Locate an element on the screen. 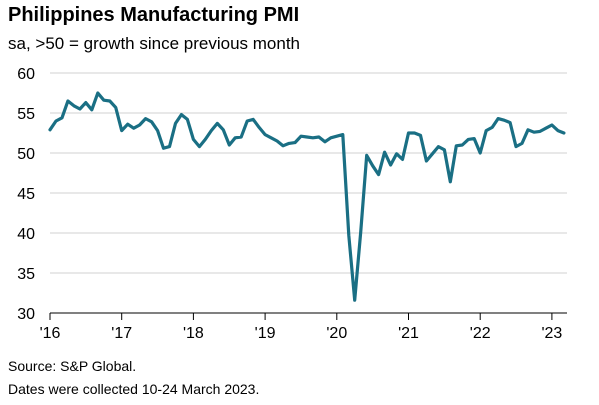 The image size is (599, 405). y-tick-label: 50 is located at coordinates (26, 154).